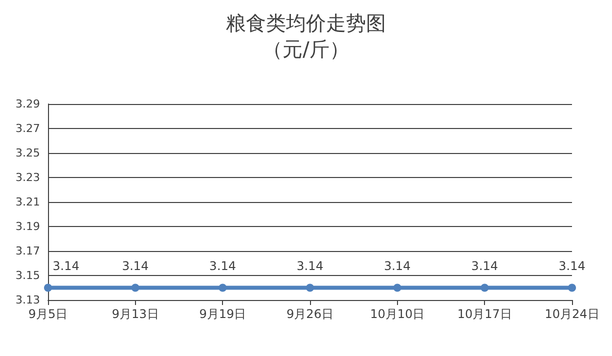 This screenshot has height=356, width=612. Describe the element at coordinates (306, 23) in the screenshot. I see `chart-title: 粮食类均价走势图` at that location.